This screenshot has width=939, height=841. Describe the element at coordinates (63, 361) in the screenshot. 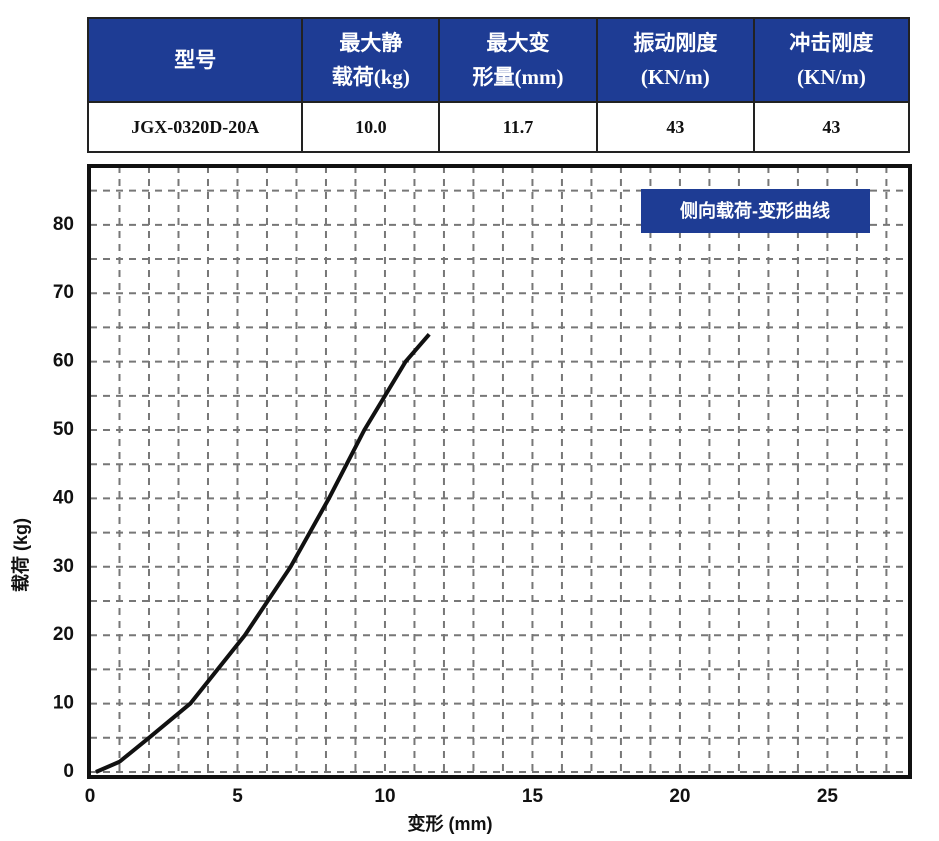

I see `y-tick-label: 60` at that location.